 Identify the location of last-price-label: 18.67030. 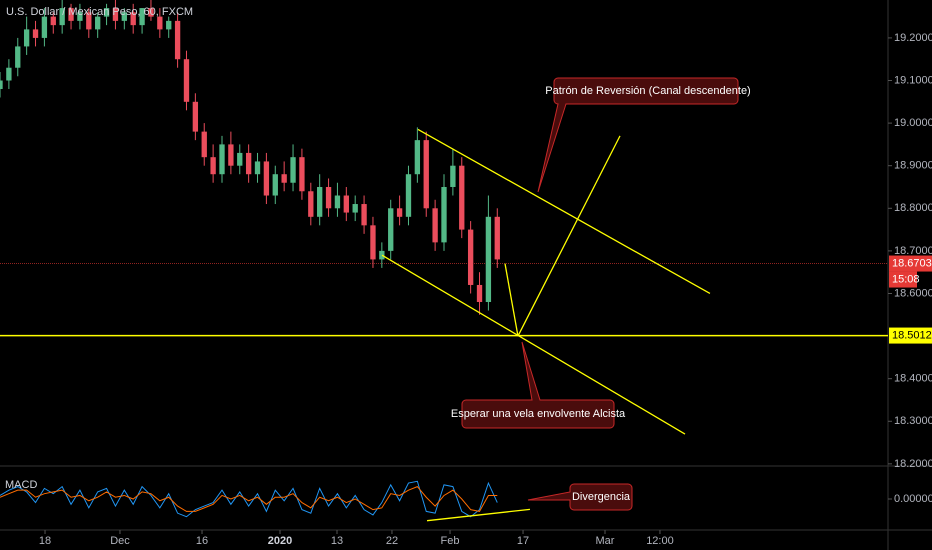
(912, 263).